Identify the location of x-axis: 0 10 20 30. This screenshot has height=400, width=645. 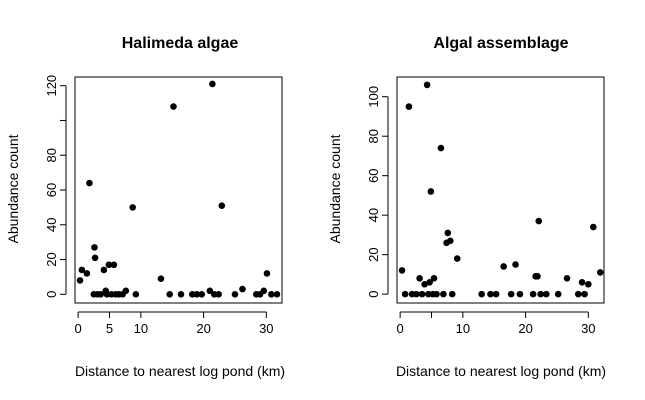
(496, 323).